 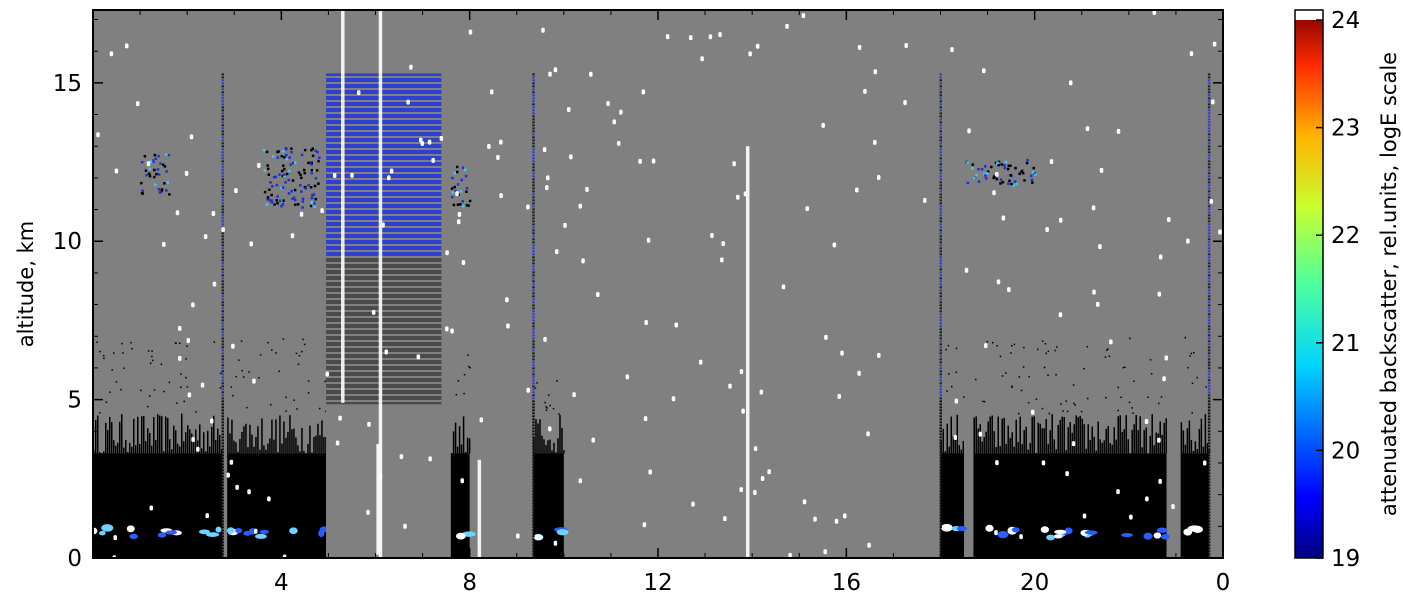 I want to click on gap-below-block, so click(x=384, y=481).